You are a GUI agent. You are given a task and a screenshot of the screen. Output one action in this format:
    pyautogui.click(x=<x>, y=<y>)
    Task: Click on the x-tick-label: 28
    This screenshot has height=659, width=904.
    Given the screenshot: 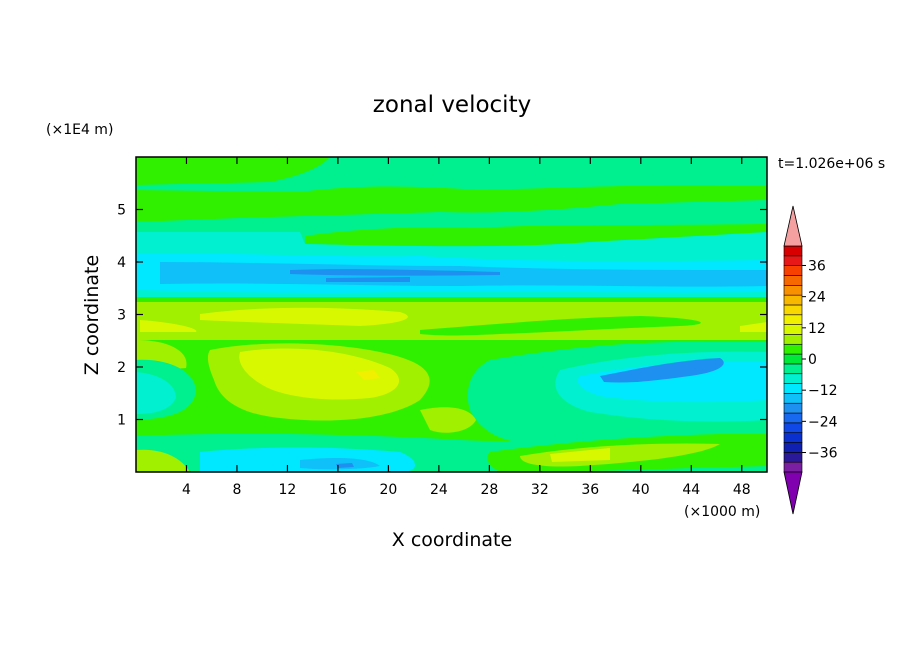 What is the action you would take?
    pyautogui.click(x=489, y=490)
    